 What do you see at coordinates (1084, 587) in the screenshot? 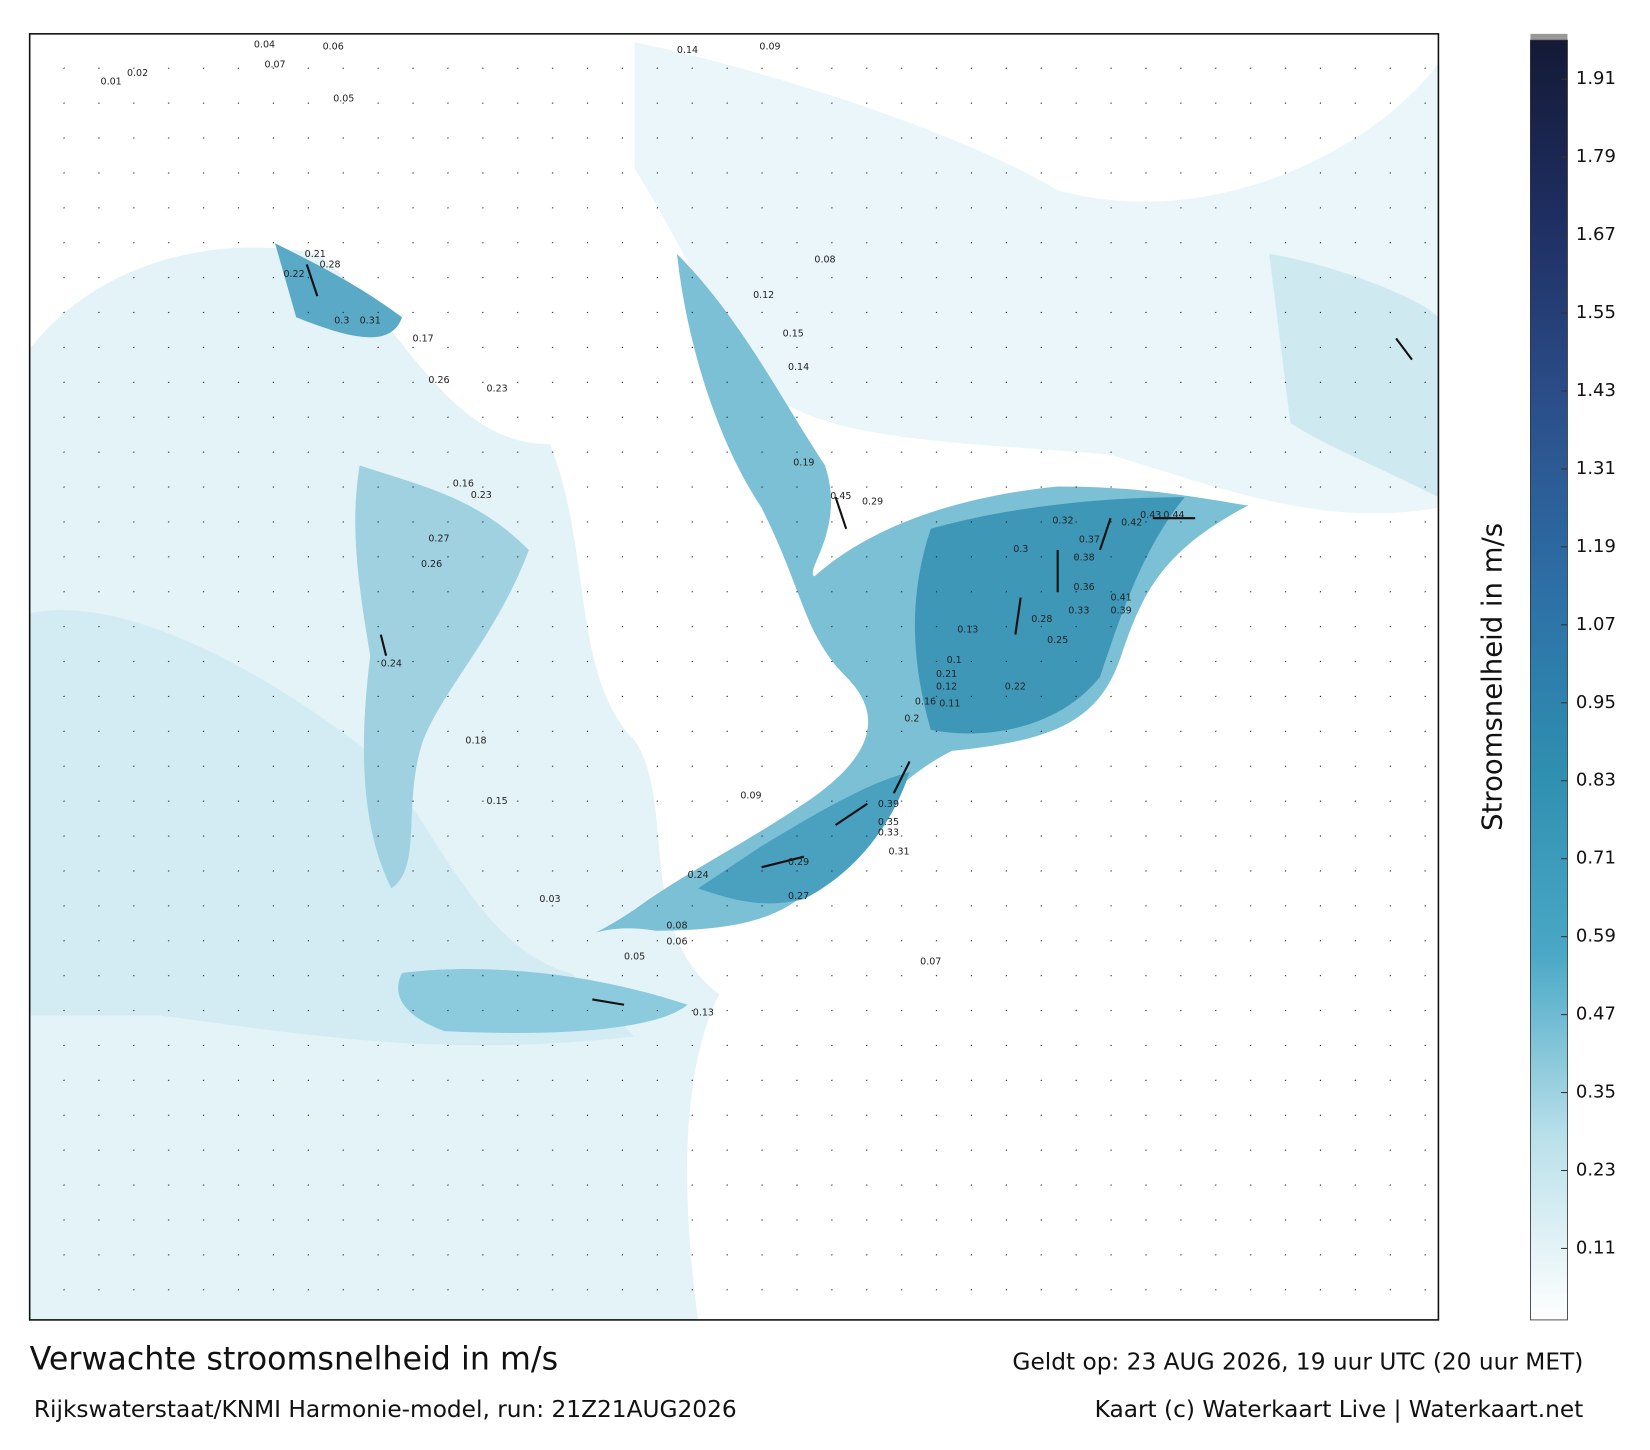
I see `speed-label: 0.36` at bounding box center [1084, 587].